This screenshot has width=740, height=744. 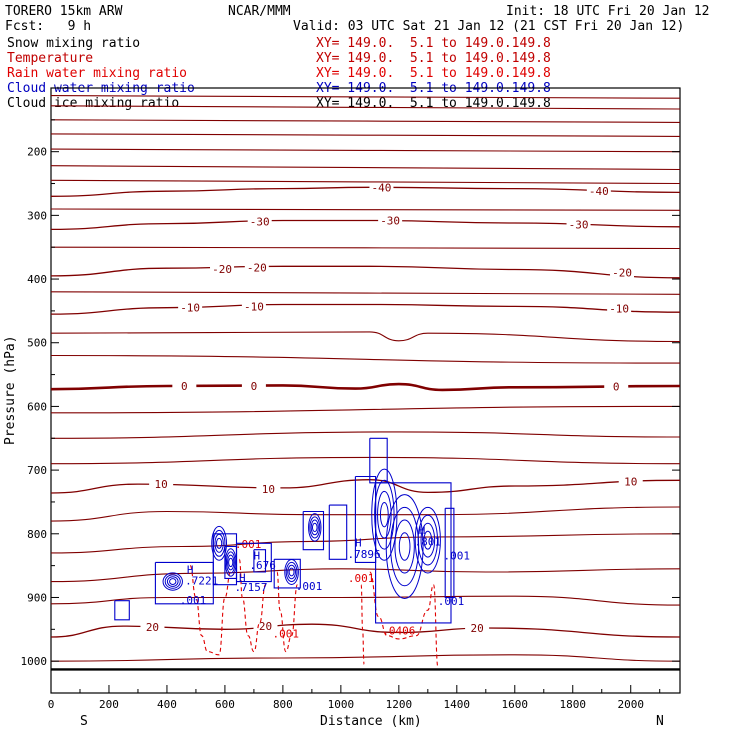 What do you see at coordinates (37, 215) in the screenshot?
I see `y-tick-label: 300` at bounding box center [37, 215].